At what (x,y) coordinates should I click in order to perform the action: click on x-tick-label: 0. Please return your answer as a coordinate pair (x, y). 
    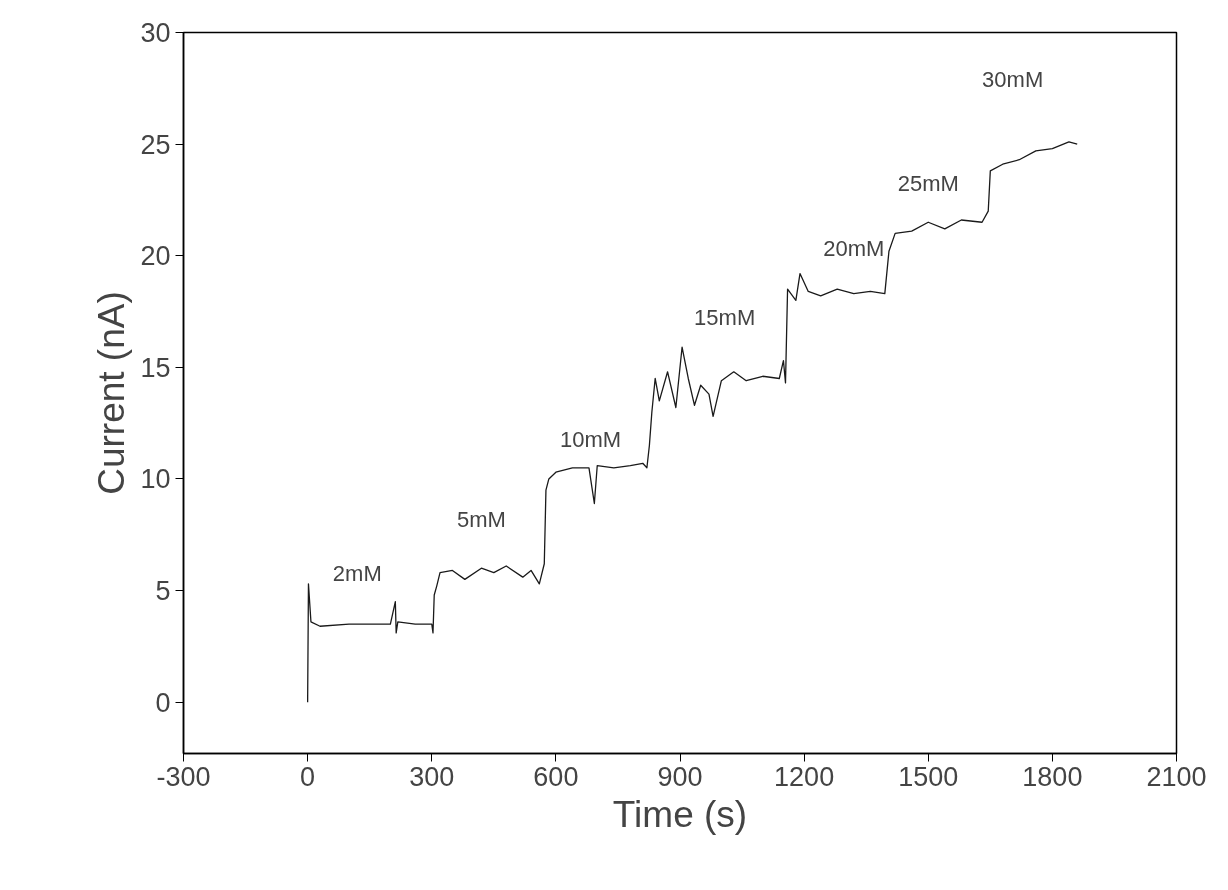
    Looking at the image, I should click on (308, 776).